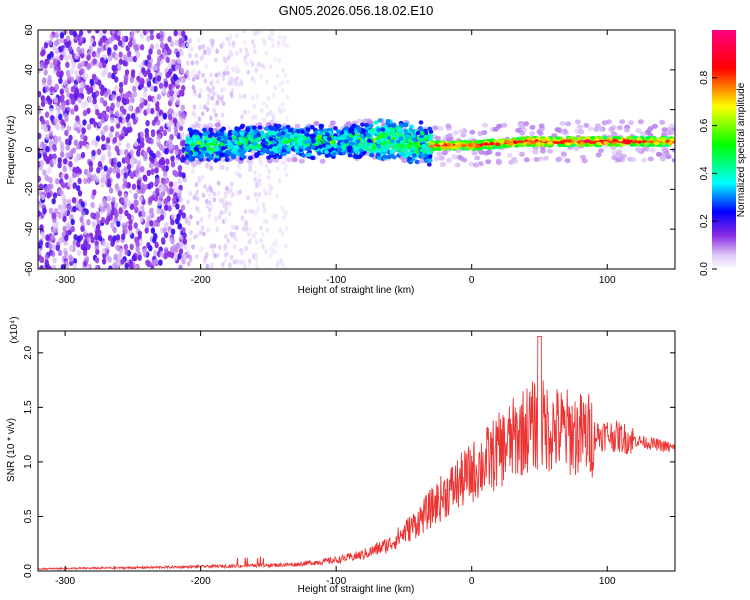 Image resolution: width=750 pixels, height=600 pixels. I want to click on colorbar-gradient, so click(724, 149).